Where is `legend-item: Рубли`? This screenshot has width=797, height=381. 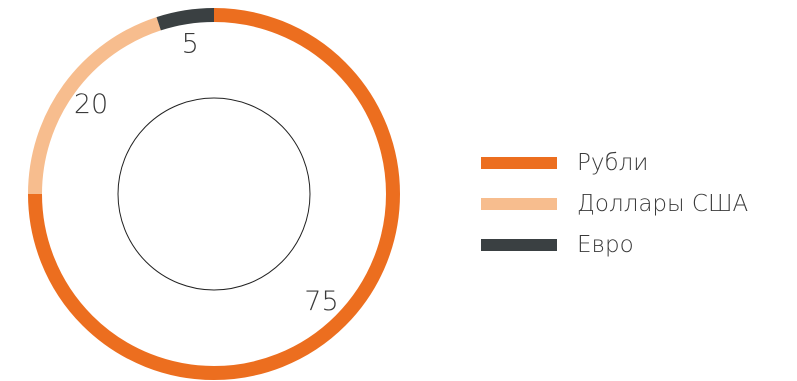
legend-item: Рубли is located at coordinates (614, 162).